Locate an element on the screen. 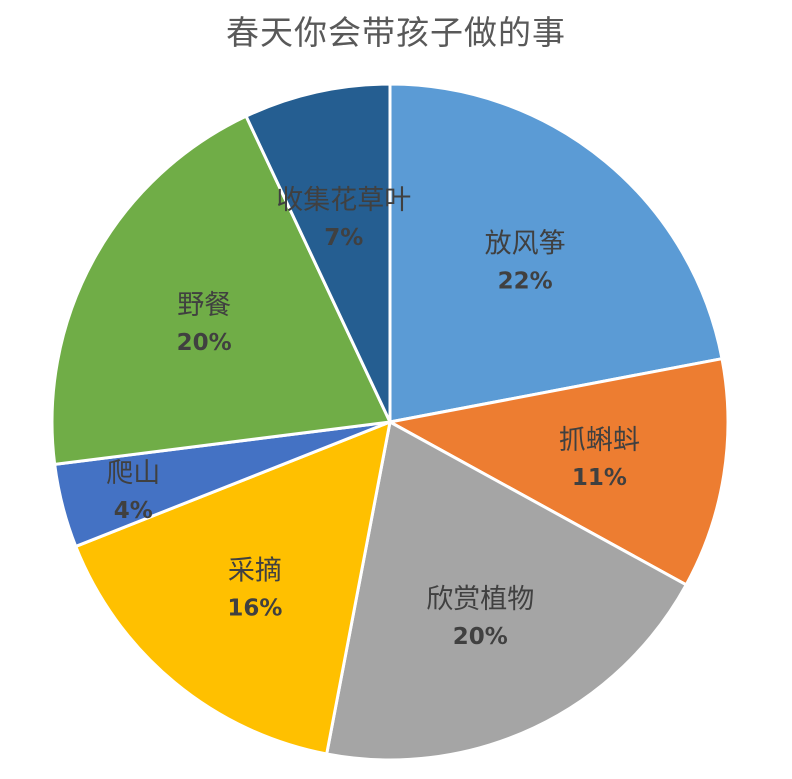 This screenshot has width=792, height=779. slice-percent-1: 11% is located at coordinates (599, 478).